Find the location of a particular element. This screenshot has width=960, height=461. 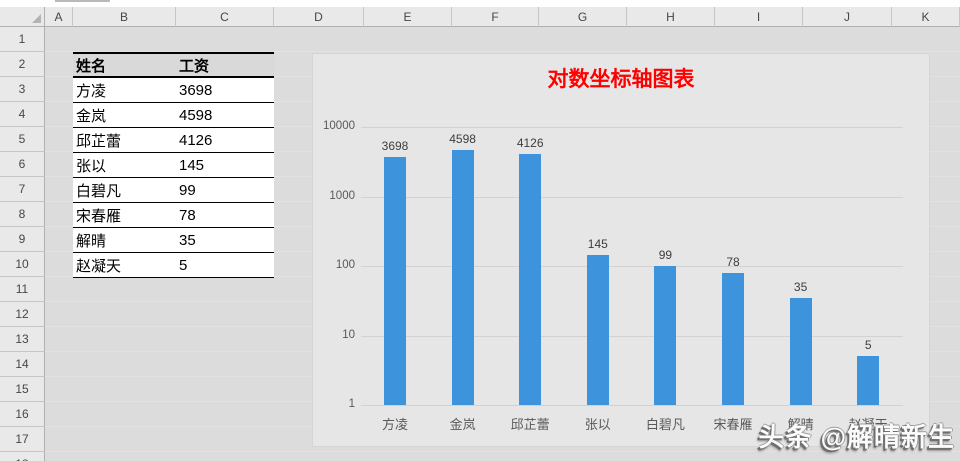

column-header-A: A is located at coordinates (59, 17).